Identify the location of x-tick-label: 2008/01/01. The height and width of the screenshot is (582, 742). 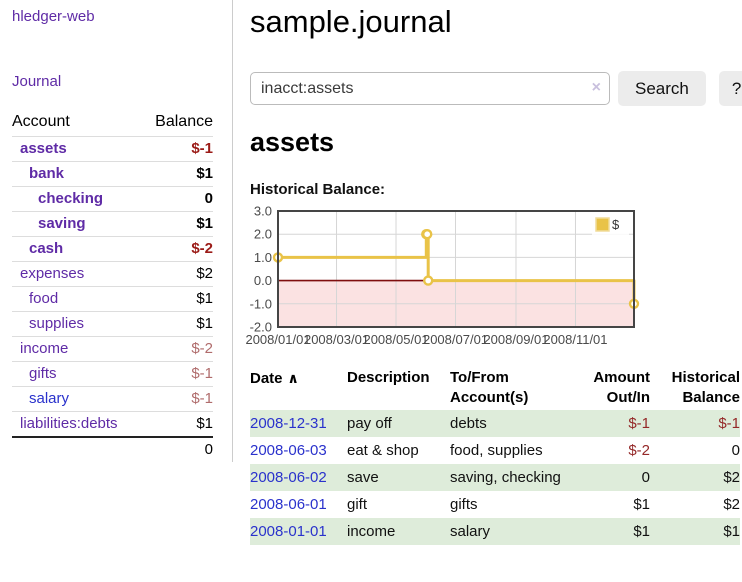
(277, 339).